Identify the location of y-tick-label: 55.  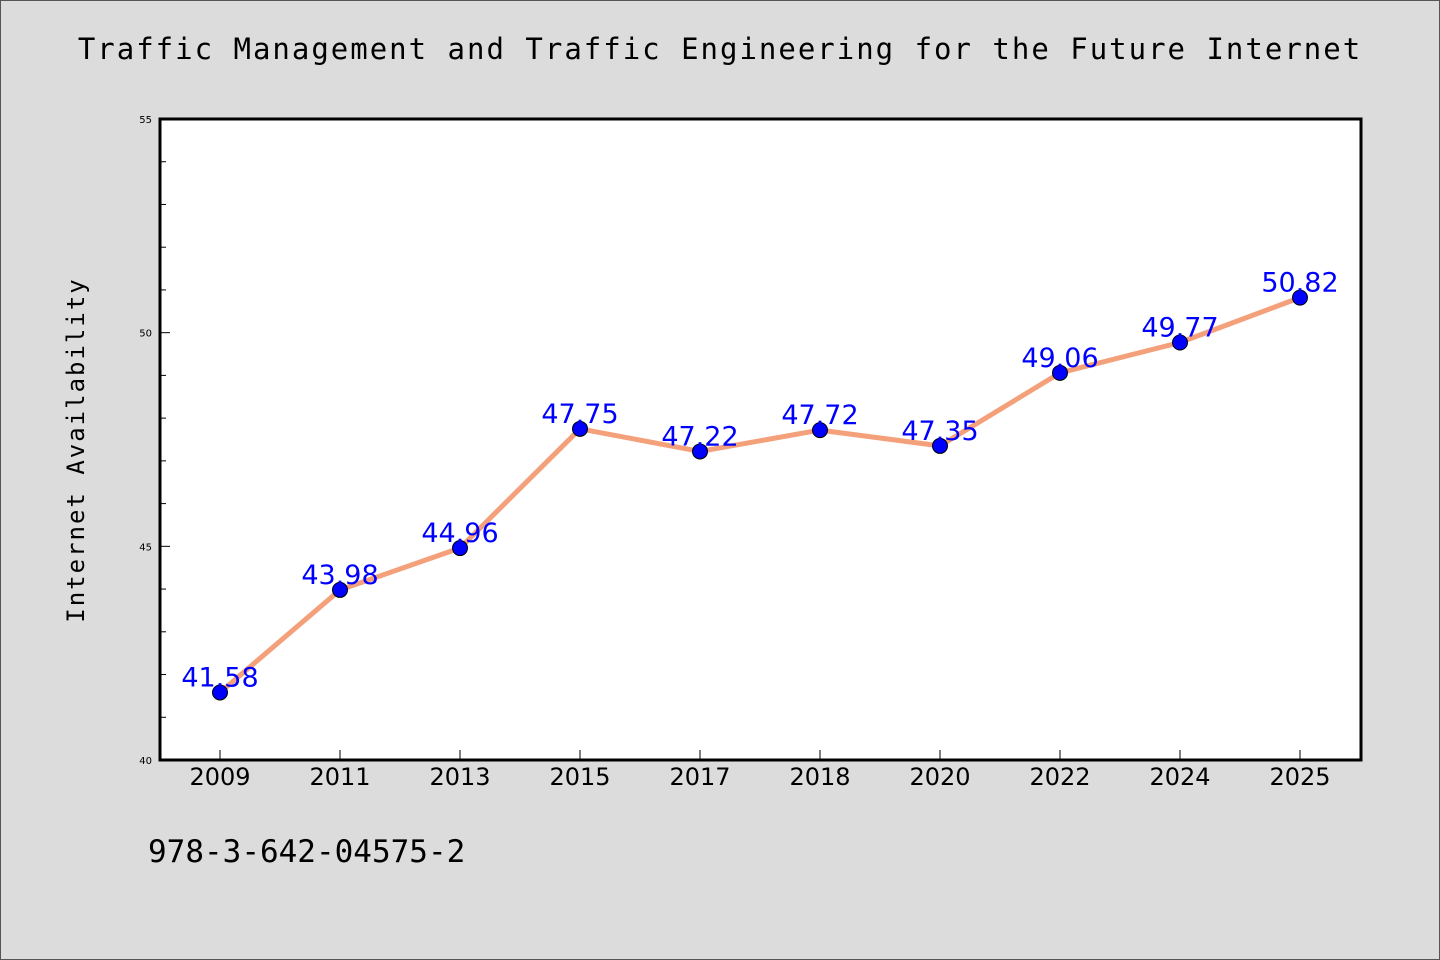
(145, 120).